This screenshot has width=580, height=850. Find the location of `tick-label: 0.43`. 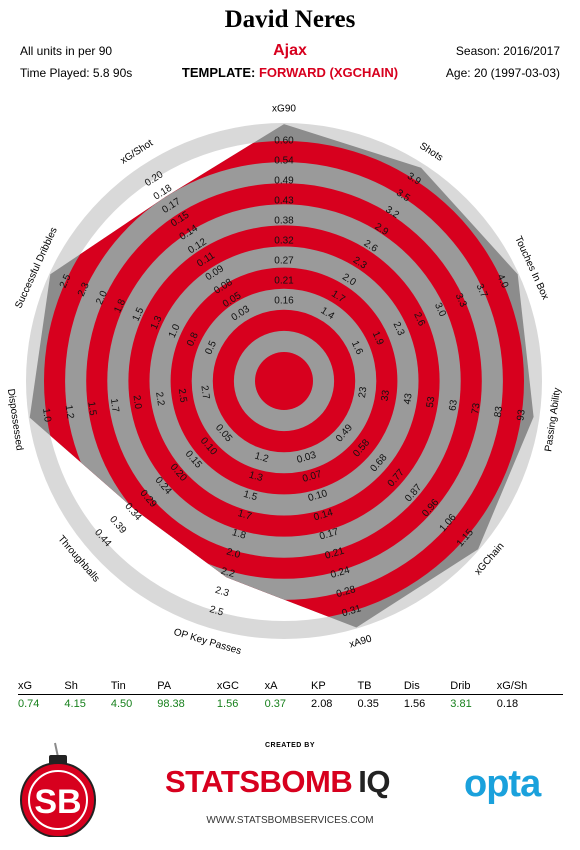

tick-label: 0.43 is located at coordinates (284, 201).